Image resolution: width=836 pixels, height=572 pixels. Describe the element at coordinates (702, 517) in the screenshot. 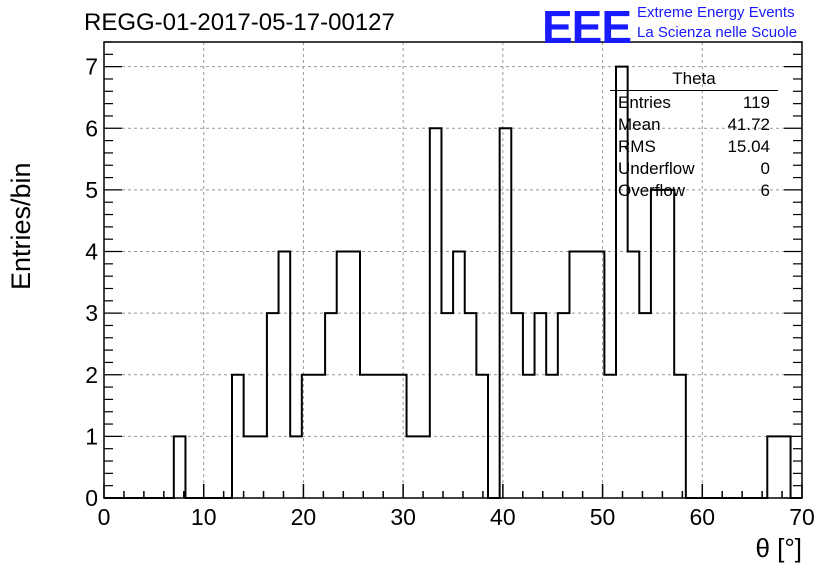

I see `x-tick-label: 60` at that location.